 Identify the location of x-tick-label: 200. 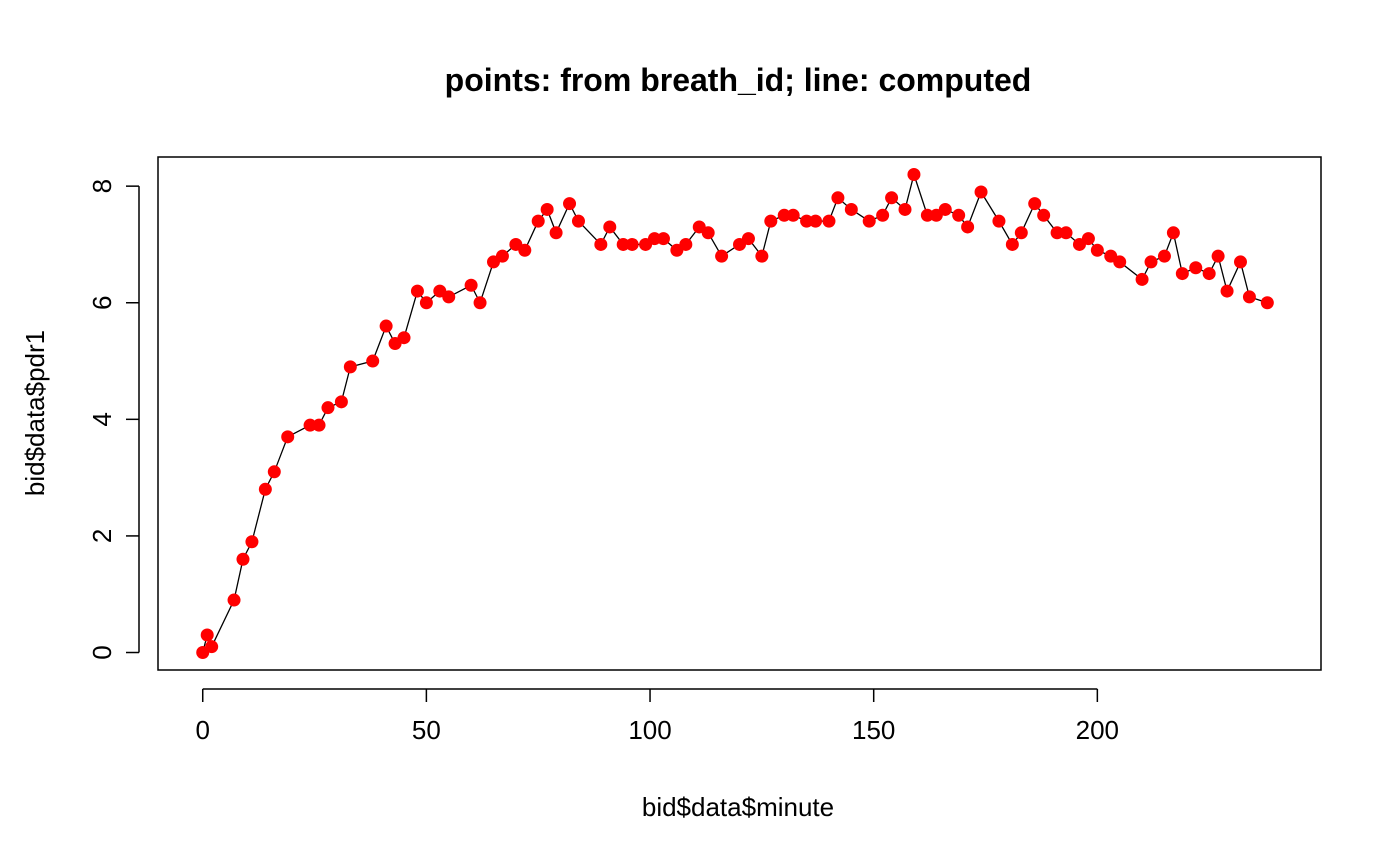
(1097, 730).